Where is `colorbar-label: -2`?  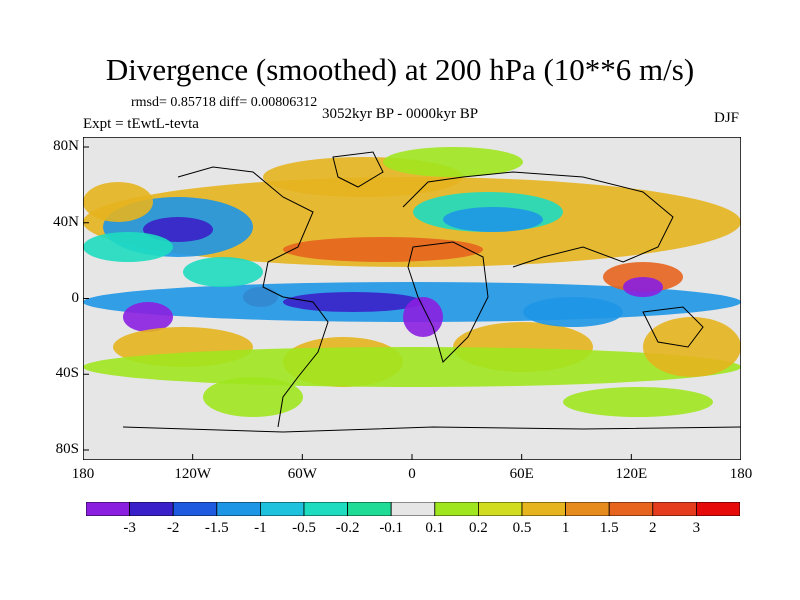 colorbar-label: -2 is located at coordinates (173, 528).